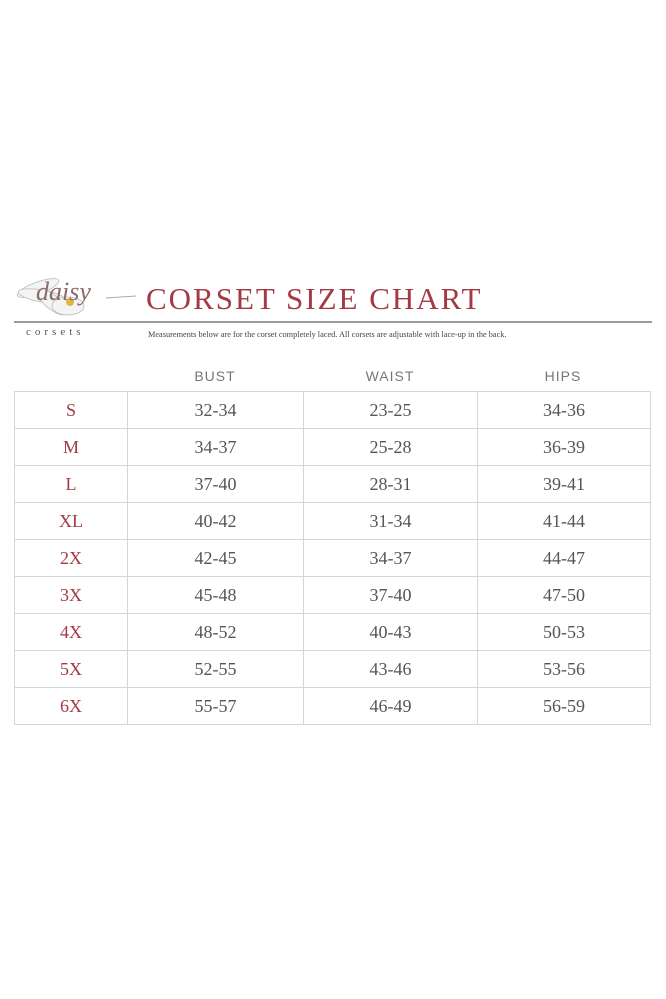 This screenshot has width=666, height=999. What do you see at coordinates (390, 595) in the screenshot?
I see `waist-cell: 37-40` at bounding box center [390, 595].